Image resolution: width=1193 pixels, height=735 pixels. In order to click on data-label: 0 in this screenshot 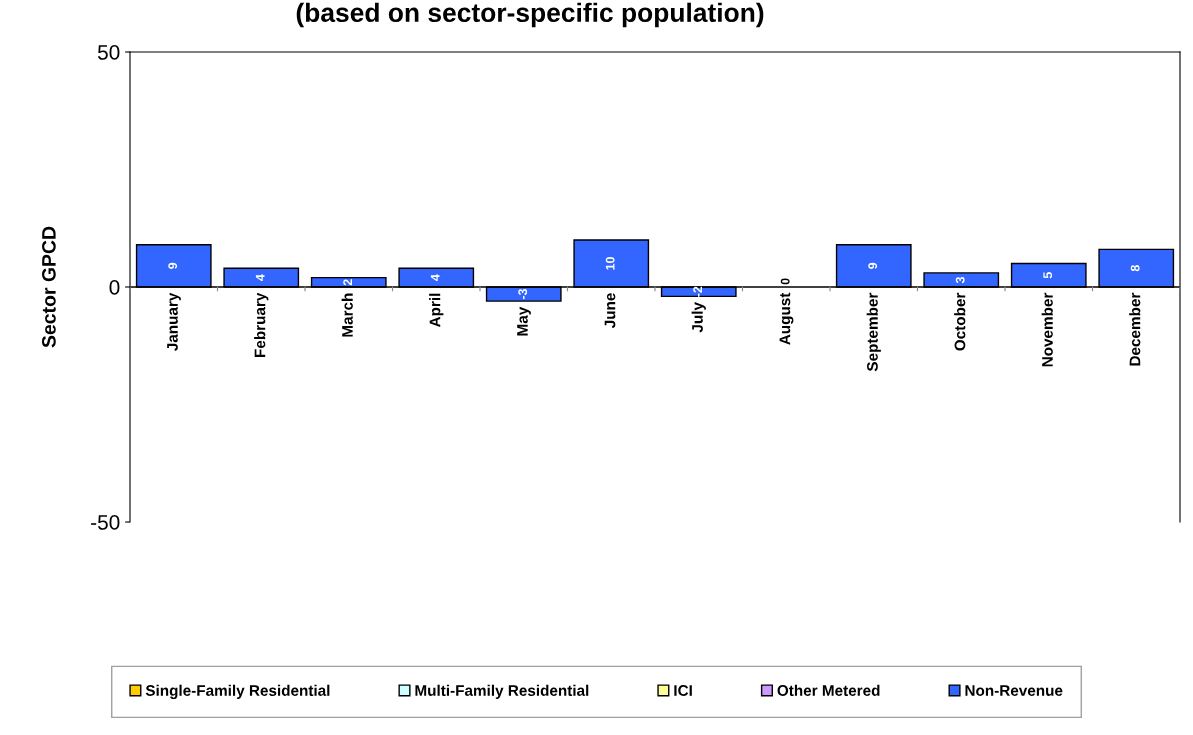, I will do `click(785, 281)`.